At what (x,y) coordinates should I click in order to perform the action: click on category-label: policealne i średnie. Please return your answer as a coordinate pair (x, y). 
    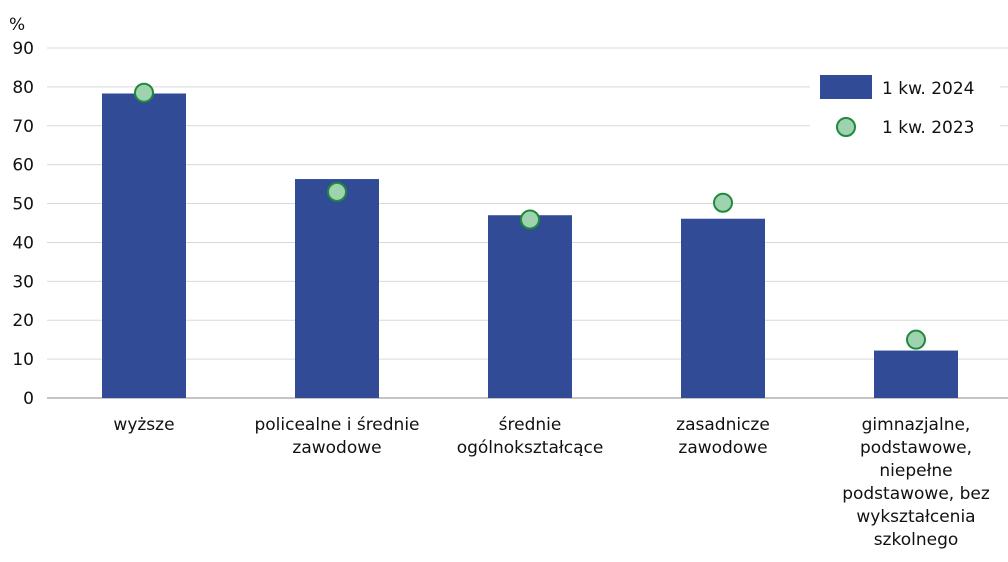
    Looking at the image, I should click on (336, 425).